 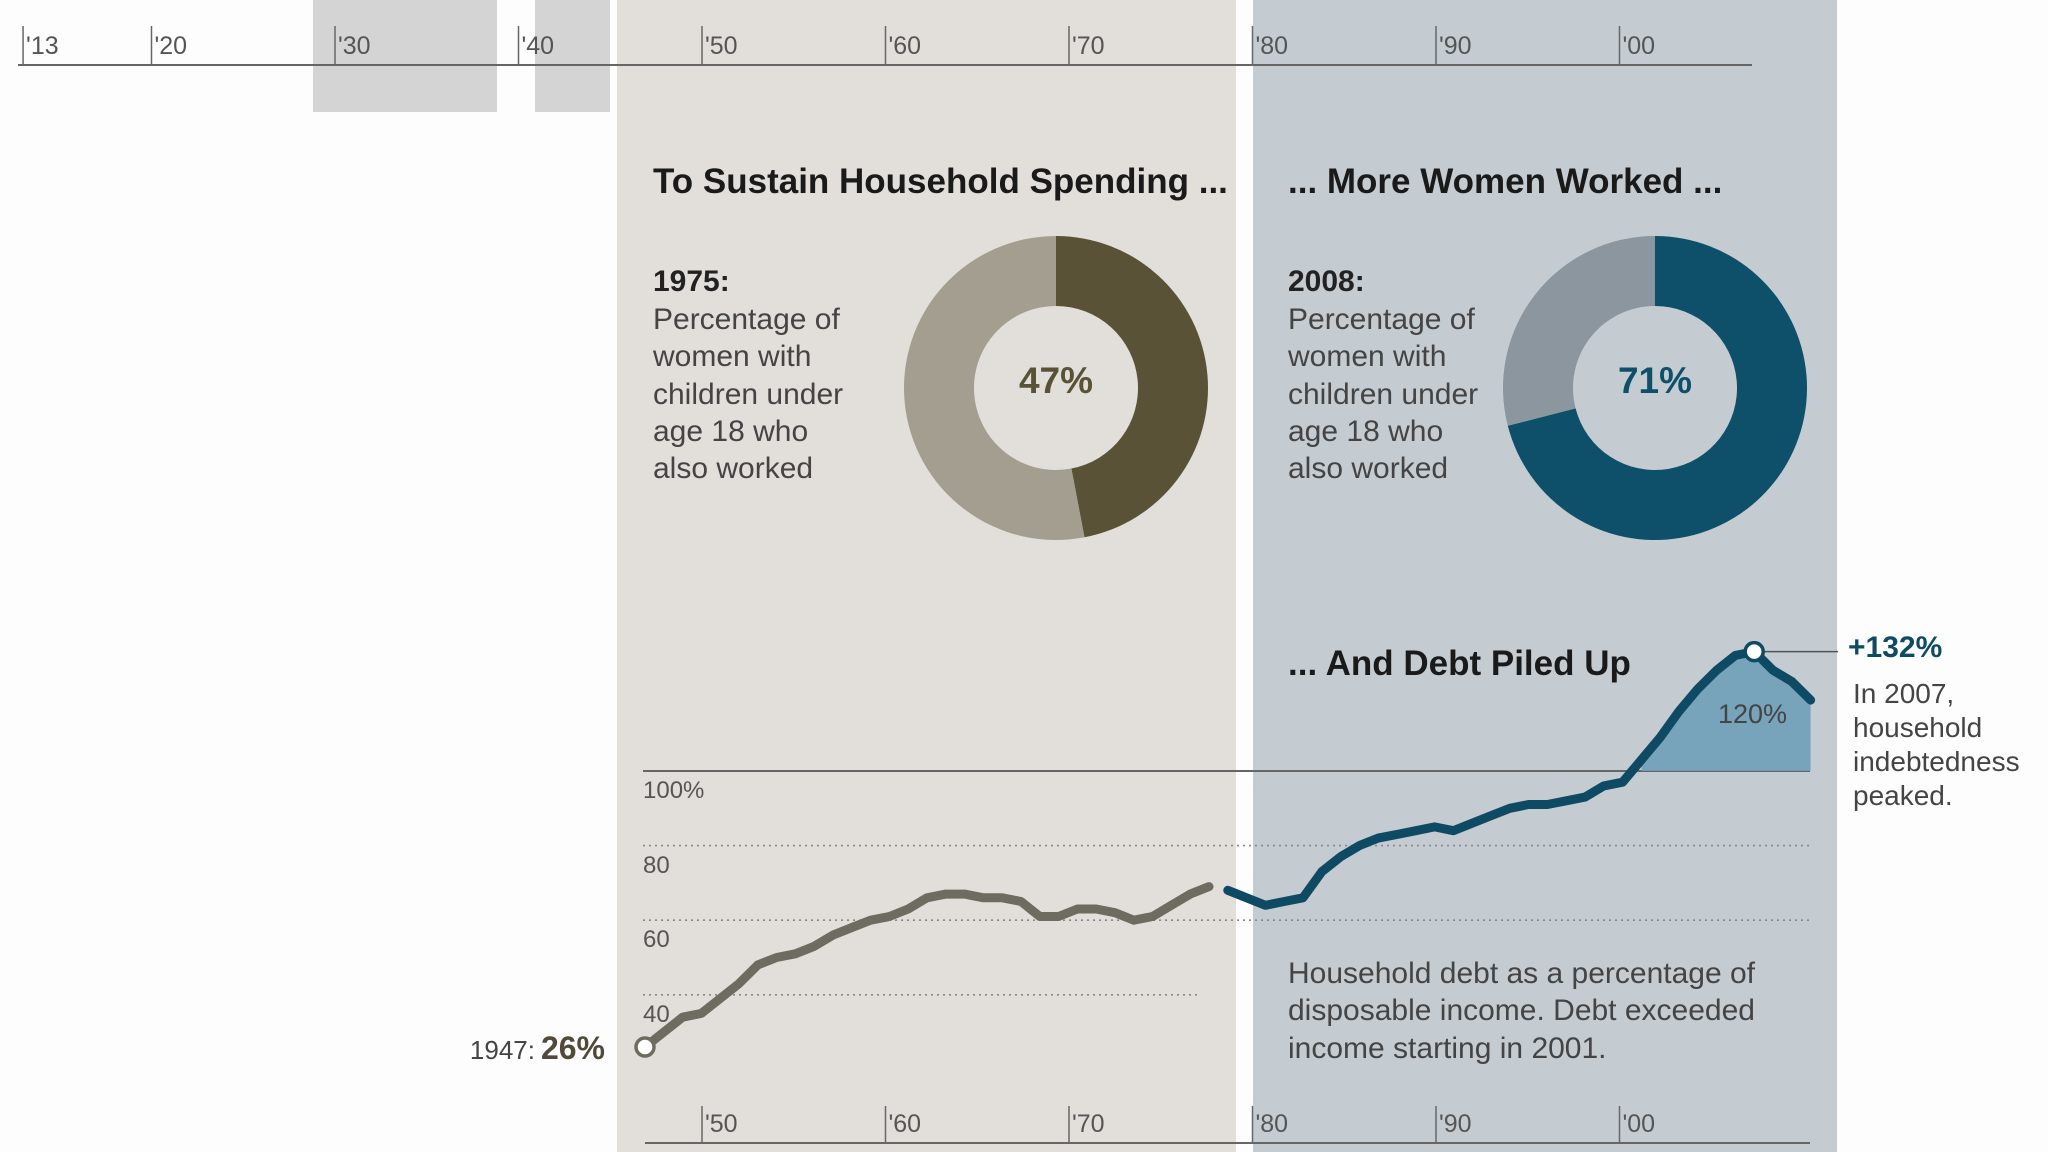 What do you see at coordinates (1088, 46) in the screenshot?
I see `top-tick-label-1970: '70` at bounding box center [1088, 46].